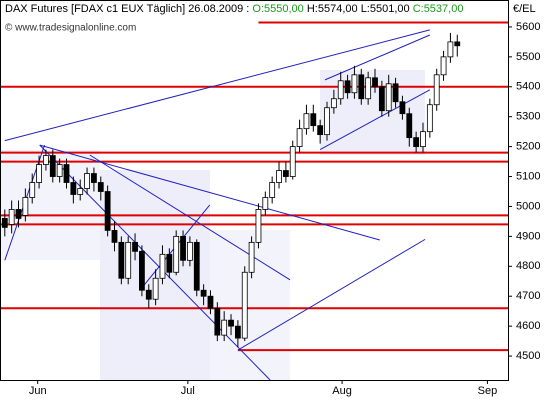  What do you see at coordinates (528, 356) in the screenshot?
I see `y-tick-label: 4500` at bounding box center [528, 356].